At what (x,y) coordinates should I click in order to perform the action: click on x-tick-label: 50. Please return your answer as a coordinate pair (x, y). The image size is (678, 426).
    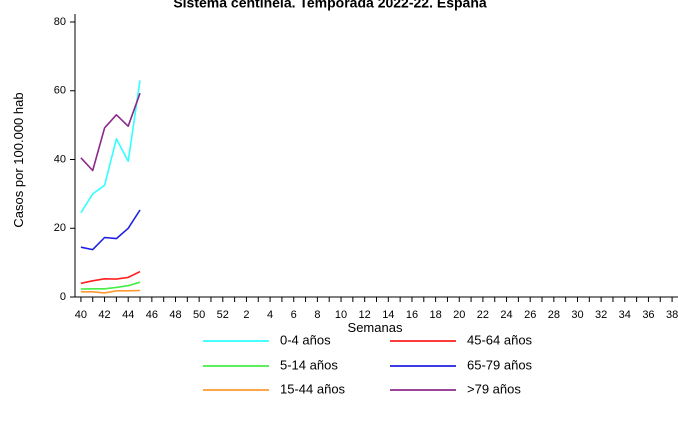
    Looking at the image, I should click on (199, 315).